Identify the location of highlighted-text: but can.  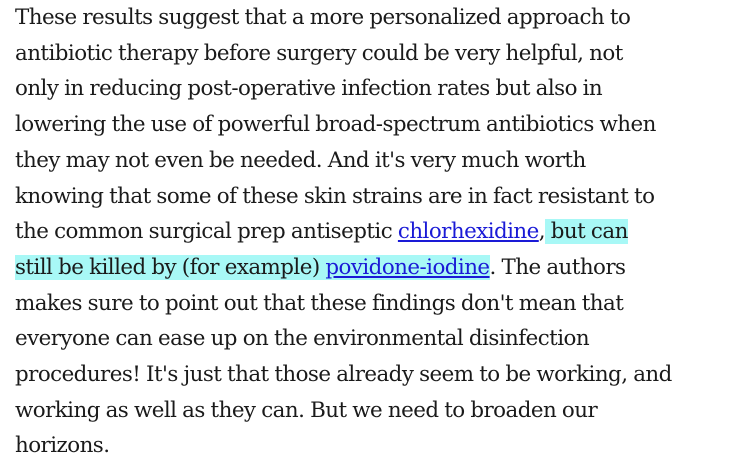
(586, 232).